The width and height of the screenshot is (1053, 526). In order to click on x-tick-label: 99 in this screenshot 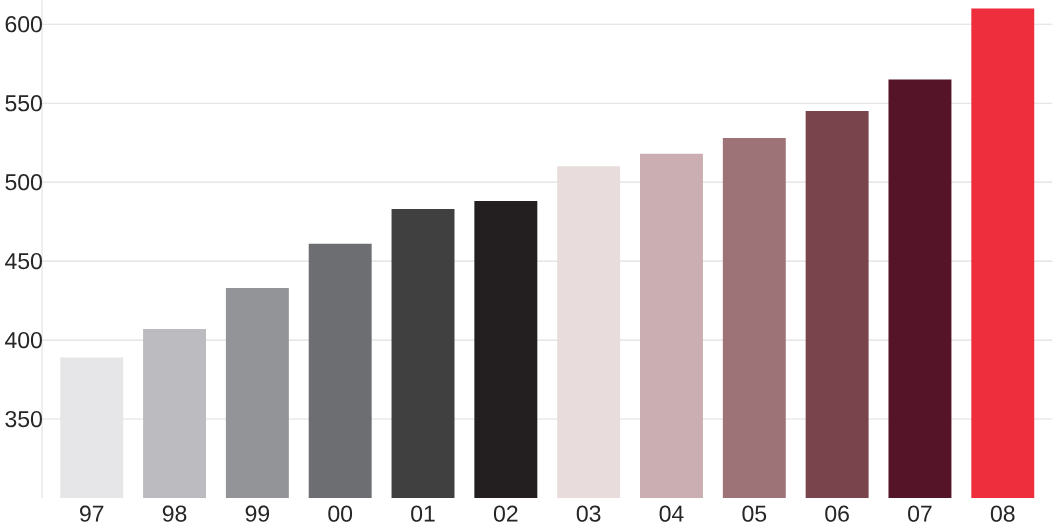, I will do `click(257, 513)`.